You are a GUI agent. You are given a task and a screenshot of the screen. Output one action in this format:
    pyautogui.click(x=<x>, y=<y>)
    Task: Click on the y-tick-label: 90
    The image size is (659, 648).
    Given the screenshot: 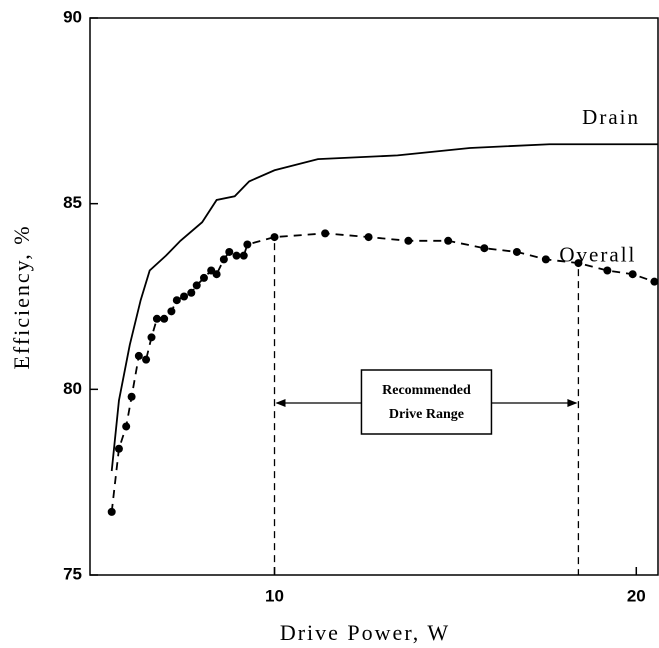 What is the action you would take?
    pyautogui.click(x=72, y=16)
    